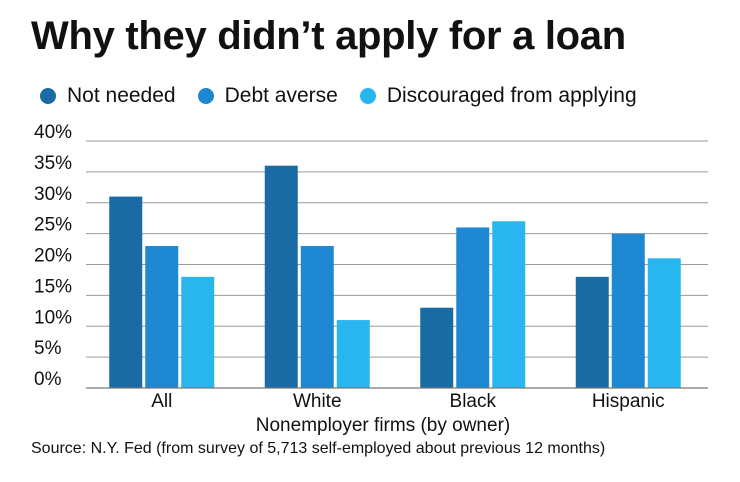  I want to click on chart-title: Why they didn’t apply for a loan, so click(328, 36).